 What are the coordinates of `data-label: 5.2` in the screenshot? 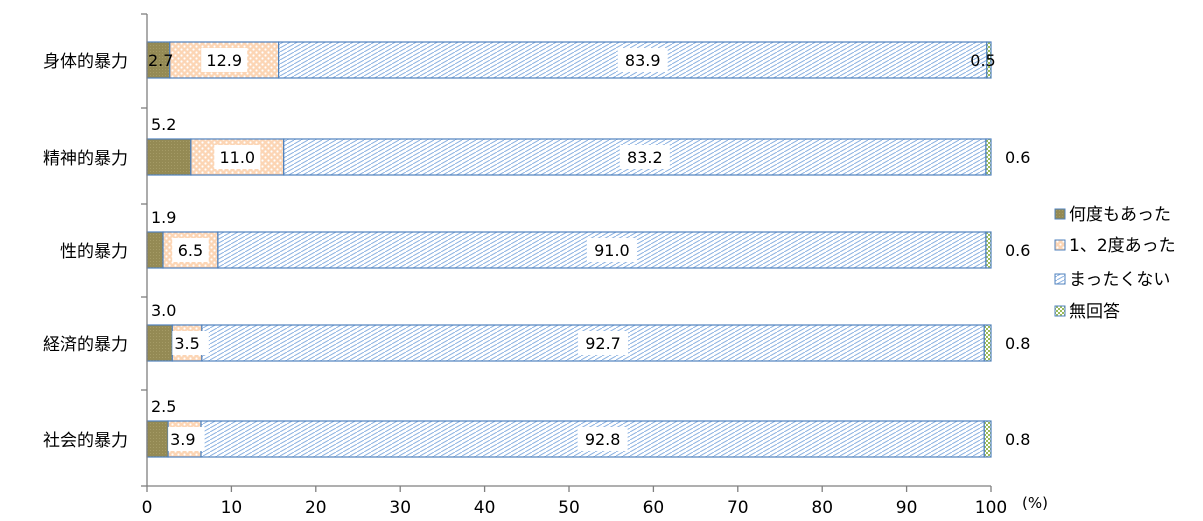 It's located at (163, 124).